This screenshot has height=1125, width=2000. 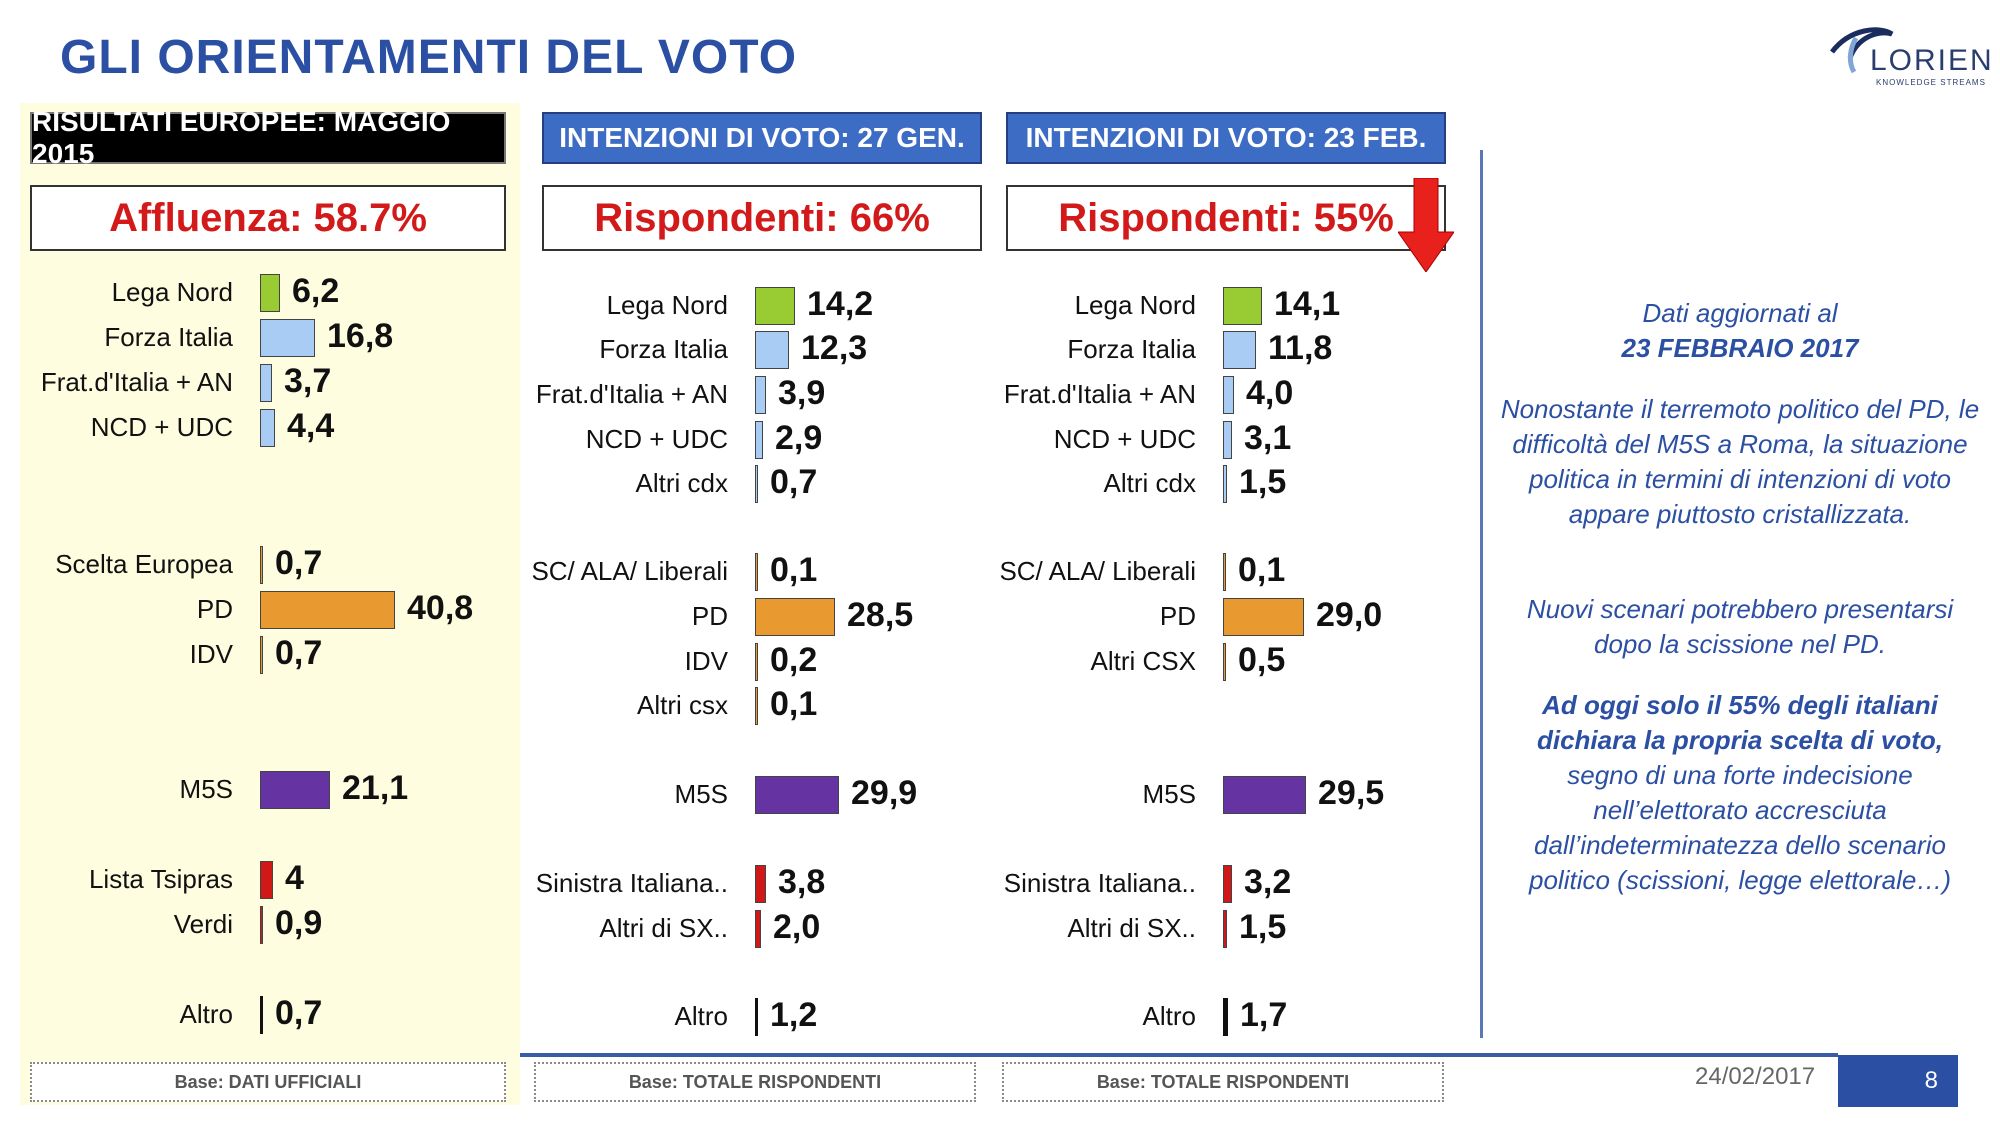 What do you see at coordinates (1931, 82) in the screenshot?
I see `logo-tagline: KNOWLEDGE STREAMS` at bounding box center [1931, 82].